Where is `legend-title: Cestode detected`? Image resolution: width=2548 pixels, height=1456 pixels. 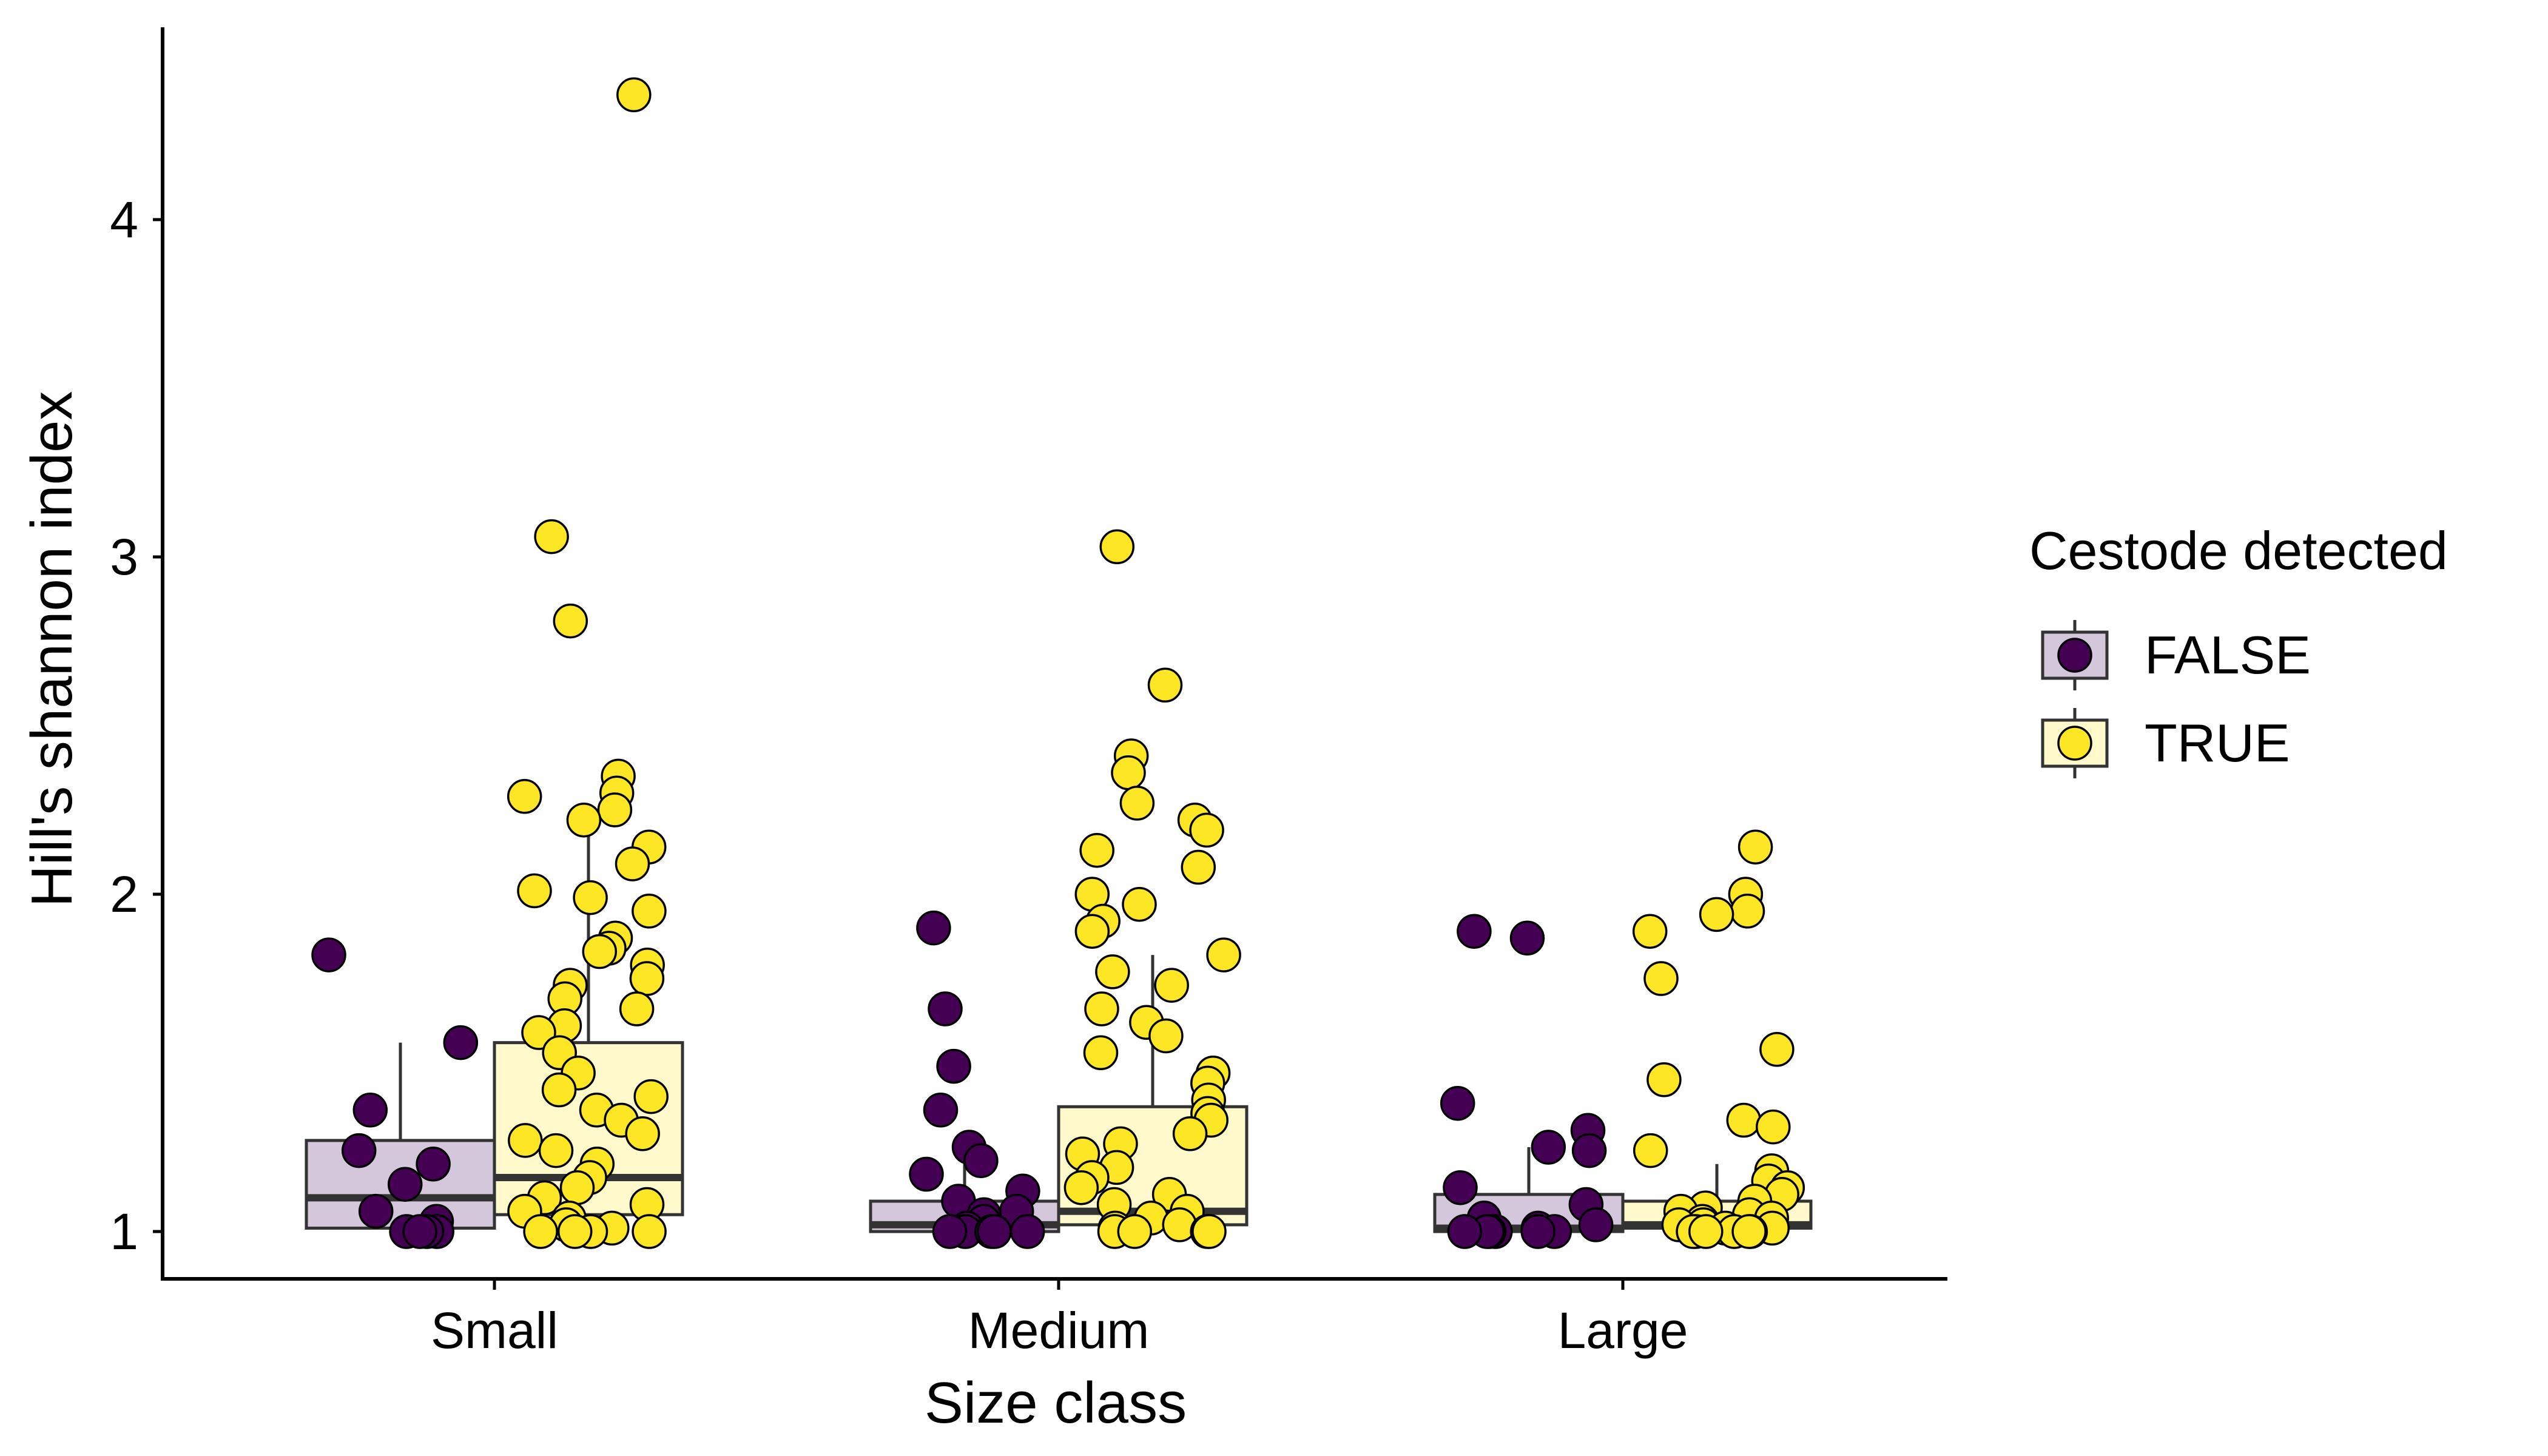 legend-title: Cestode detected is located at coordinates (2238, 551).